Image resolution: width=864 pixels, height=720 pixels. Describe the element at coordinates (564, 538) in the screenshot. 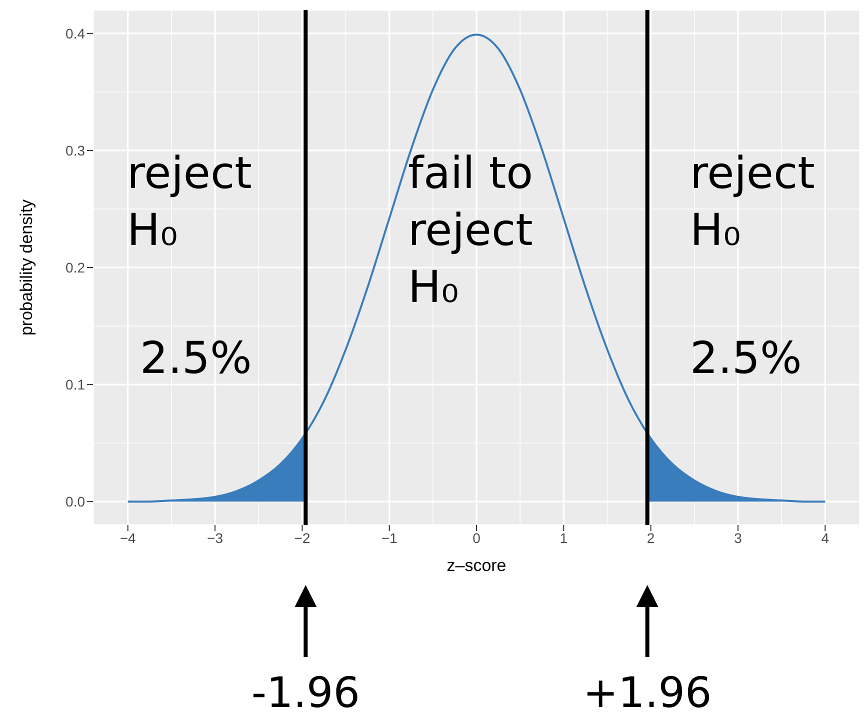

I see `x-tick-label: 1` at that location.